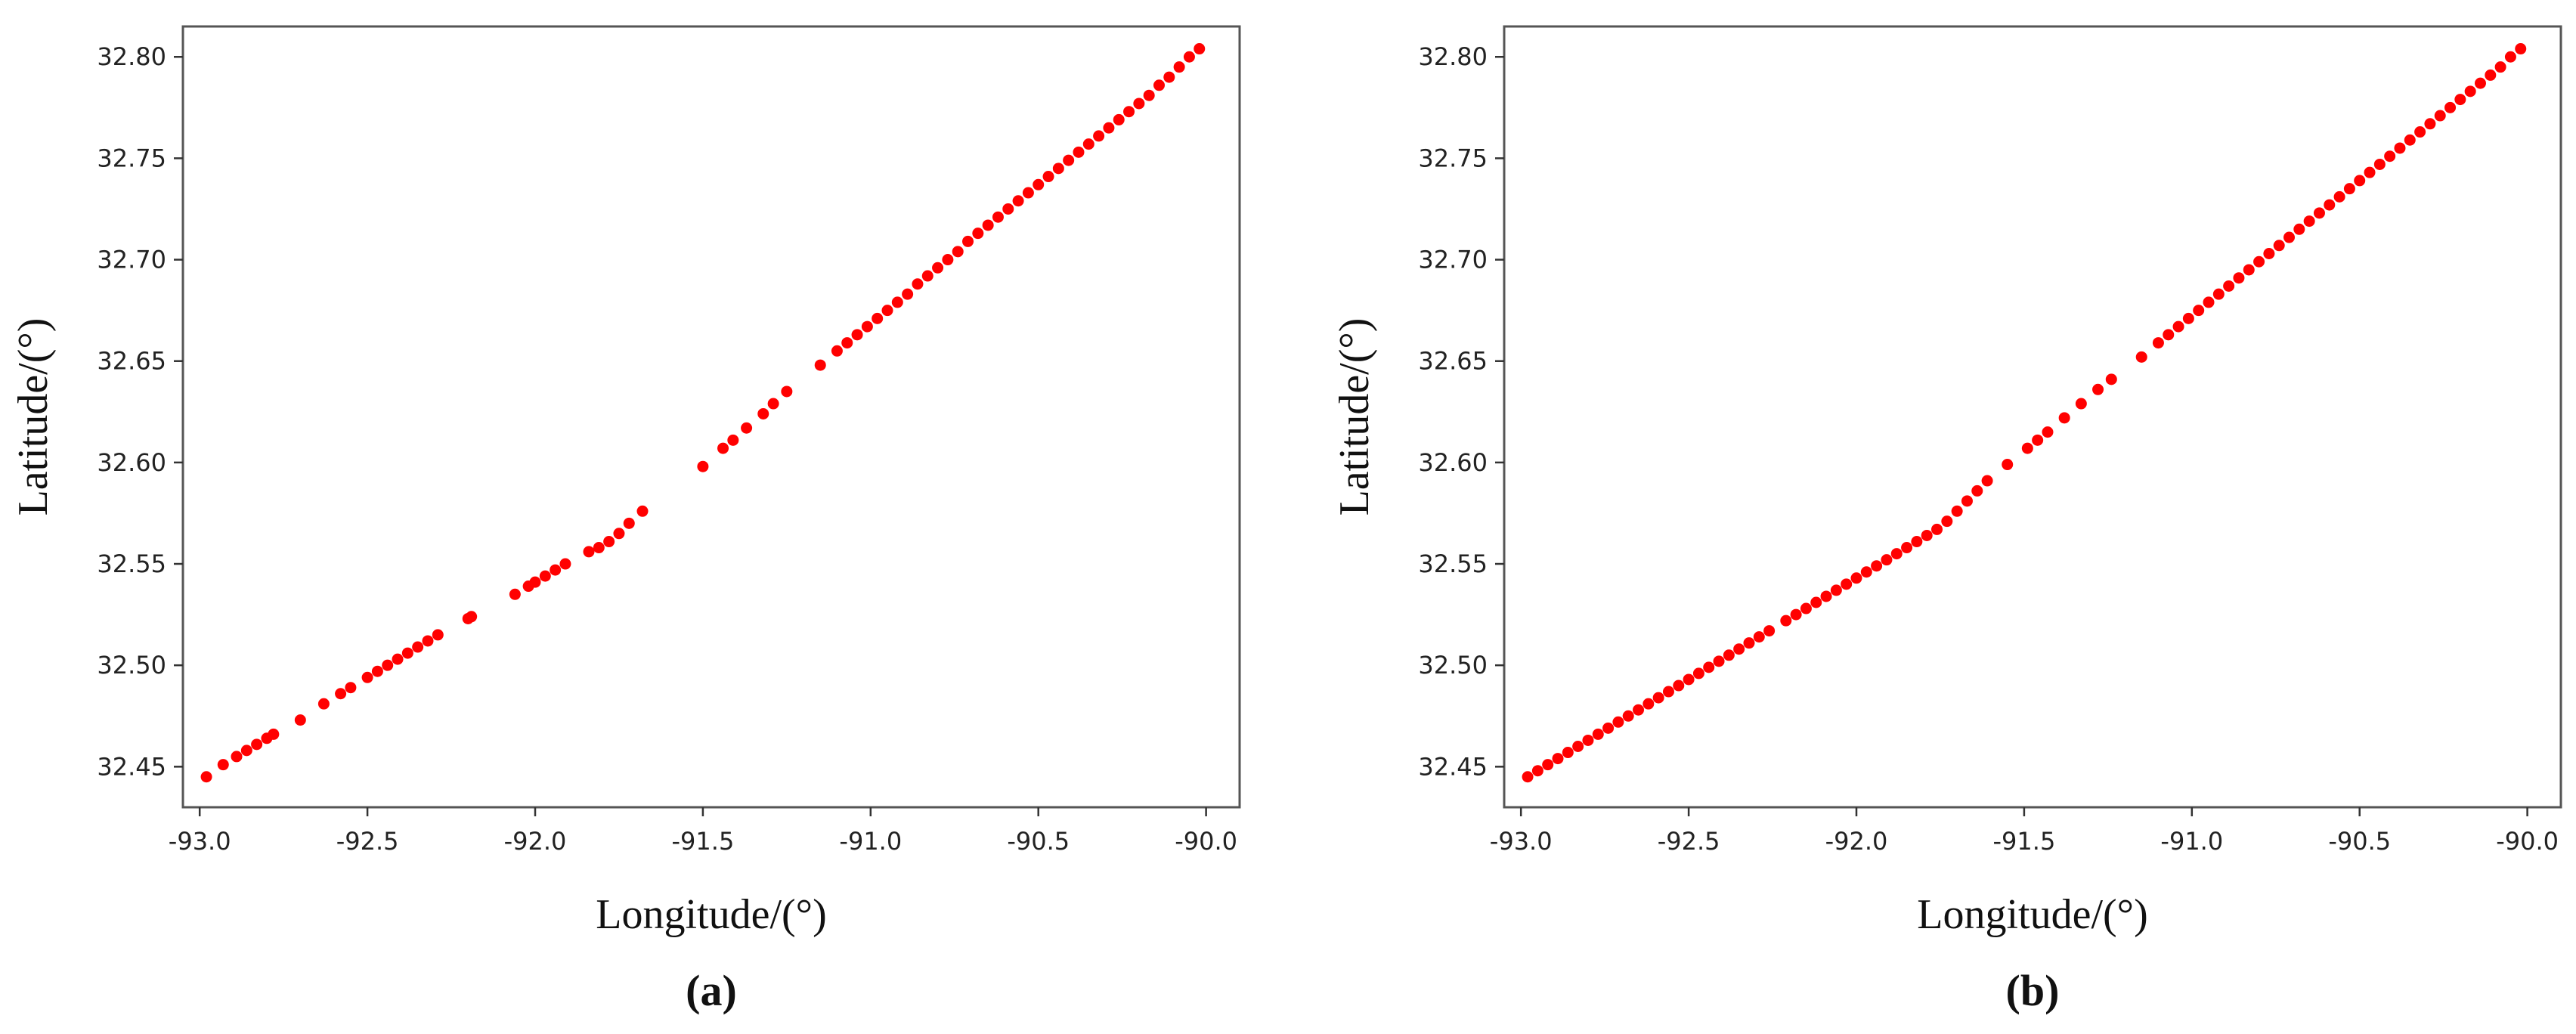  What do you see at coordinates (33, 417) in the screenshot?
I see `y-axis-title: Latitude/(°)` at bounding box center [33, 417].